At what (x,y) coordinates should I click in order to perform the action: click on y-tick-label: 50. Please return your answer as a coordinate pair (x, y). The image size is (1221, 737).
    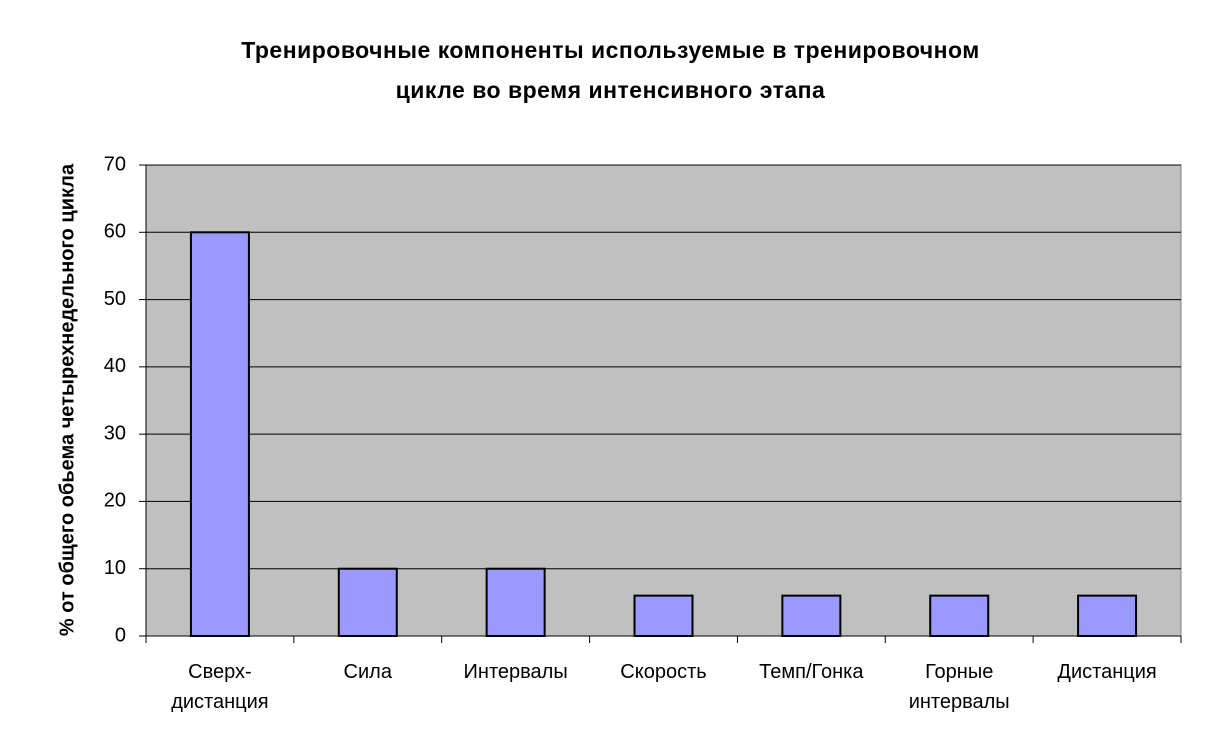
    Looking at the image, I should click on (115, 299).